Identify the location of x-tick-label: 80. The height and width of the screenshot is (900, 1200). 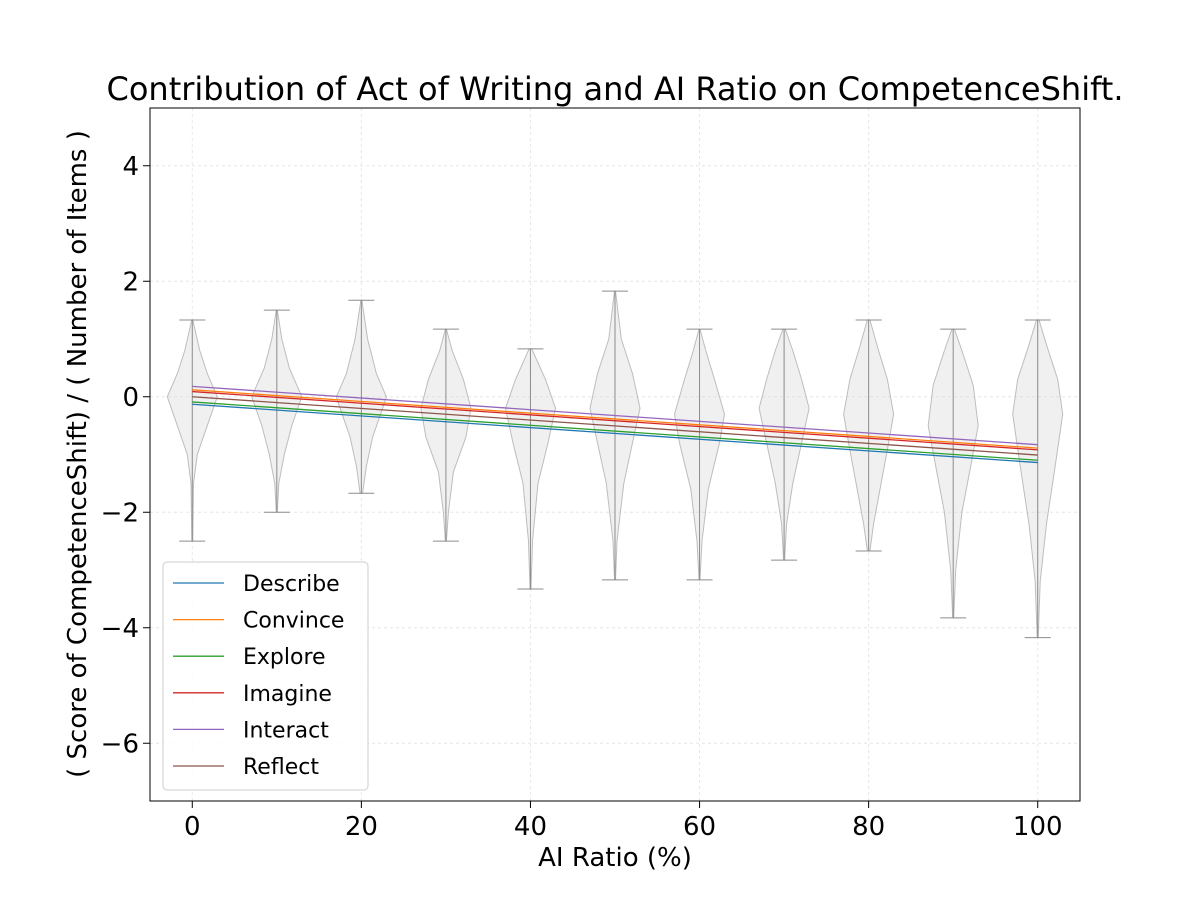
(868, 827).